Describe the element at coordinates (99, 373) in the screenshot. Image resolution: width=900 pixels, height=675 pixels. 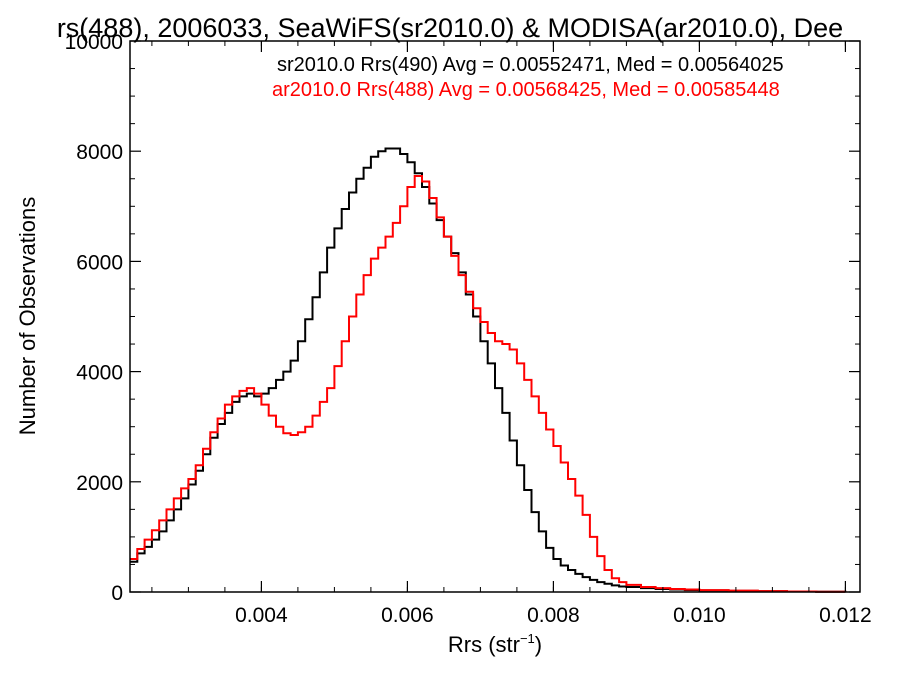
I see `y-tick-label-2: 4000` at that location.